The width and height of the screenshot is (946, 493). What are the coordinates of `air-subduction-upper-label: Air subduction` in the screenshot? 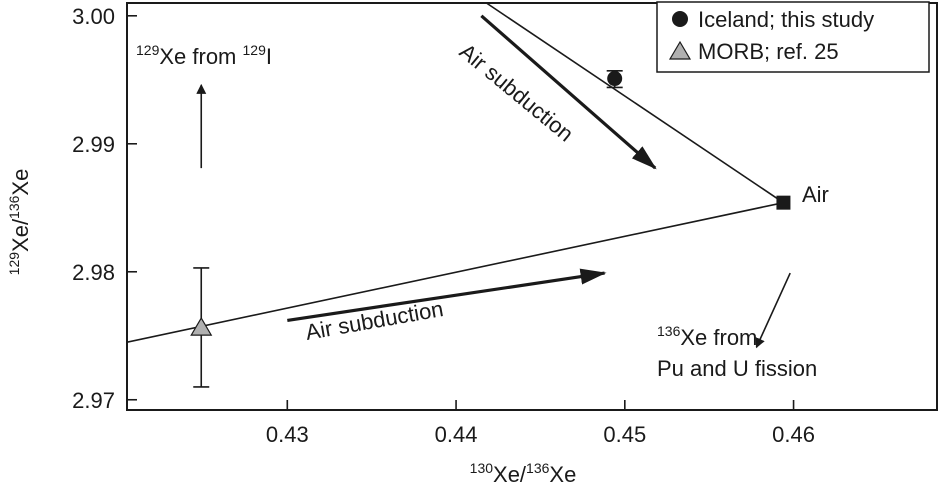 It's located at (516, 93).